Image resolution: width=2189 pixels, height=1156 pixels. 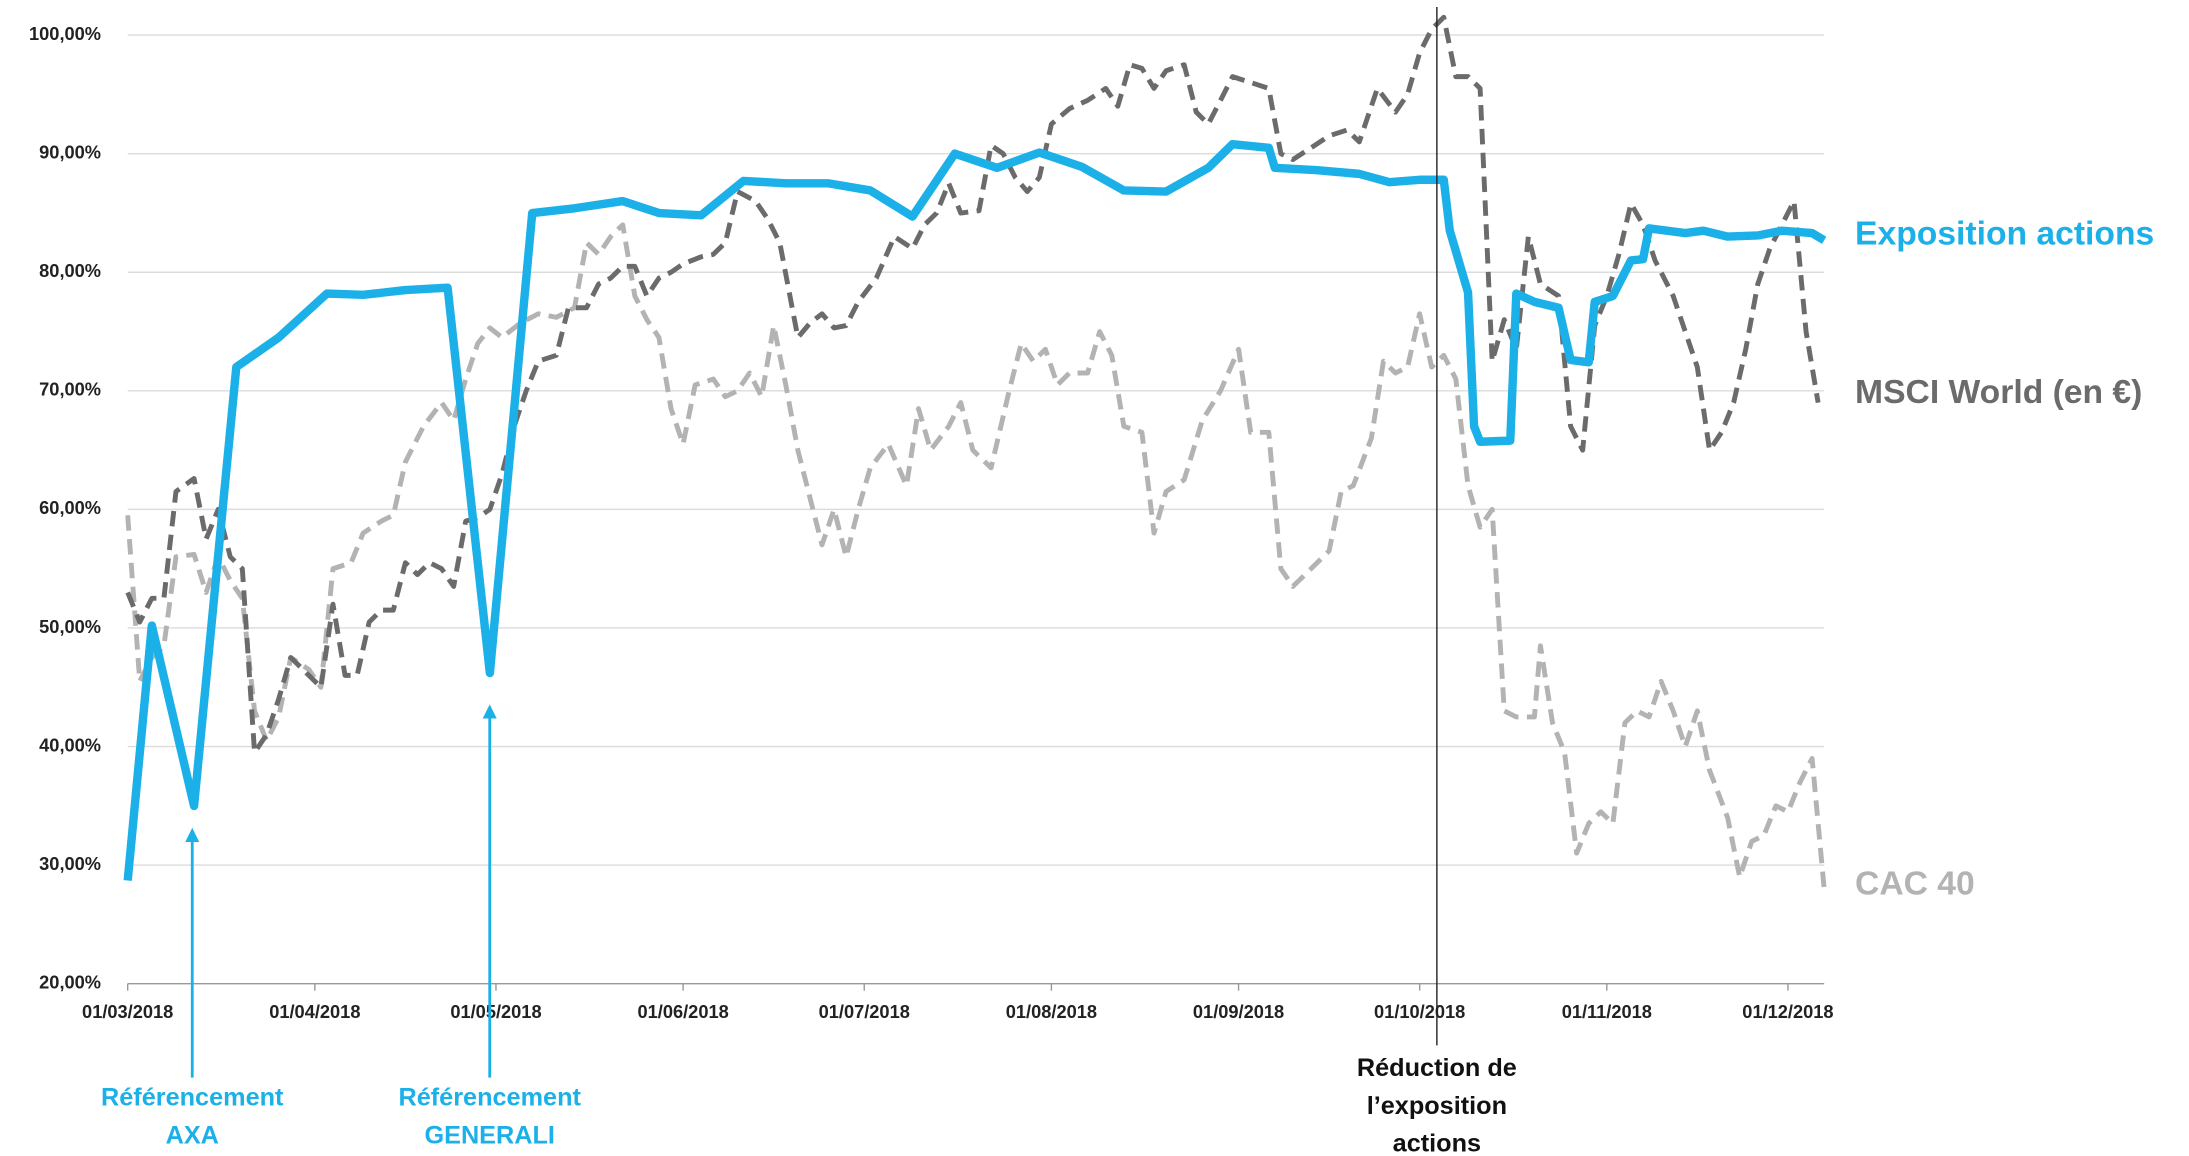 What do you see at coordinates (70, 270) in the screenshot?
I see `y-tick-label: 80,00%` at bounding box center [70, 270].